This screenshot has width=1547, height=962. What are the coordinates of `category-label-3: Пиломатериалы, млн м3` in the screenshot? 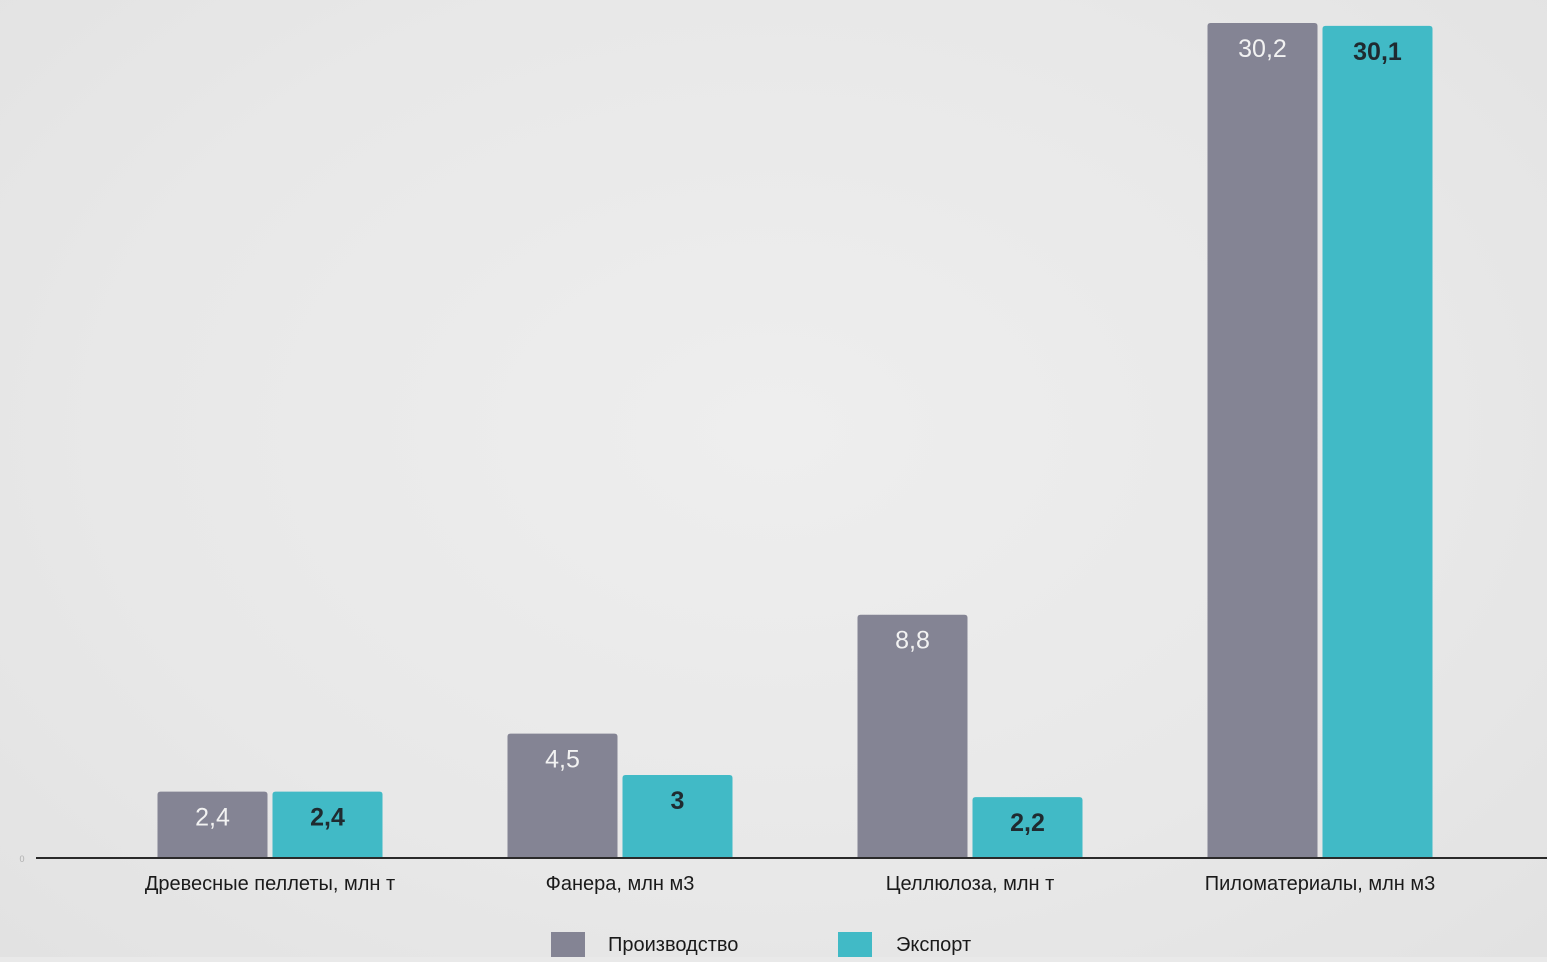 It's located at (1320, 884).